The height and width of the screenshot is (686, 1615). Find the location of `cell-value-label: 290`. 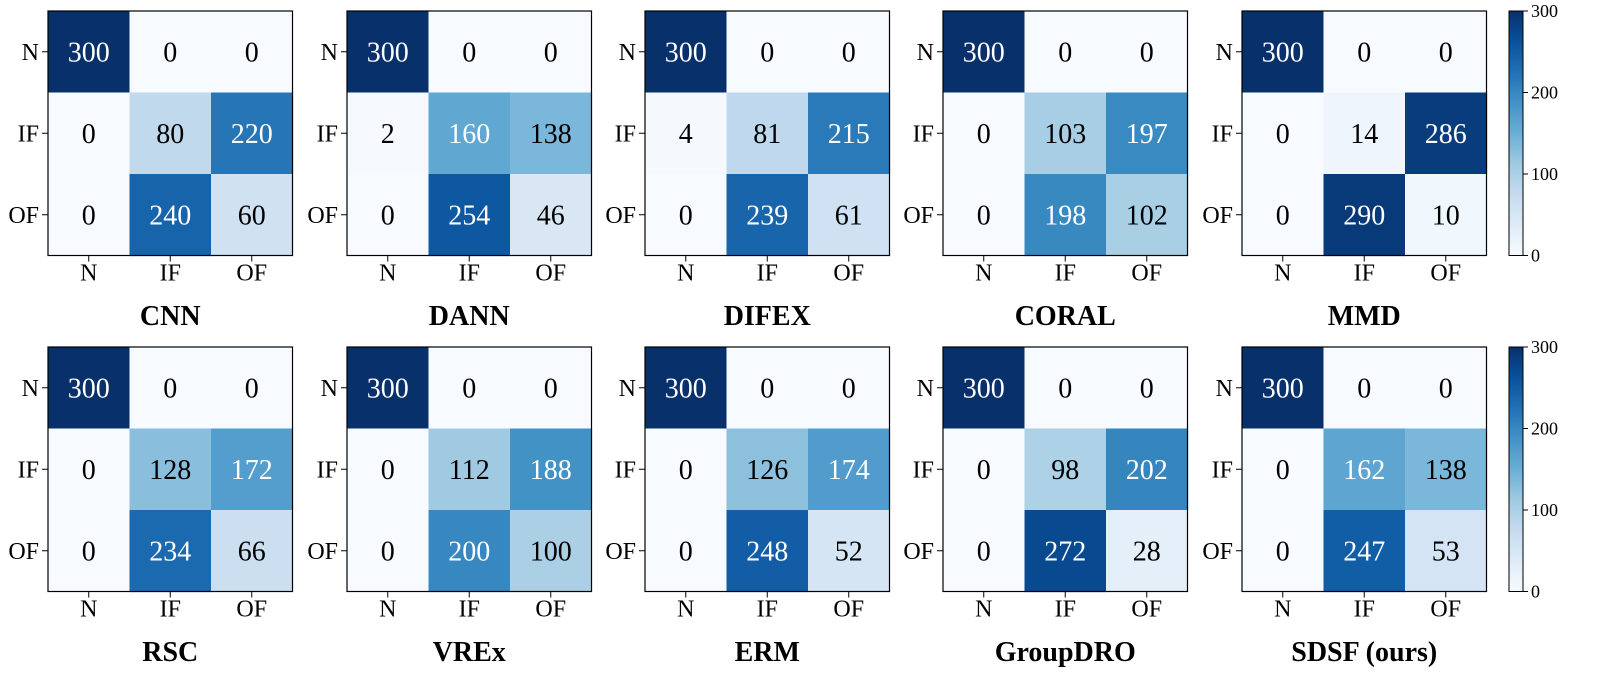

cell-value-label: 290 is located at coordinates (1364, 215).